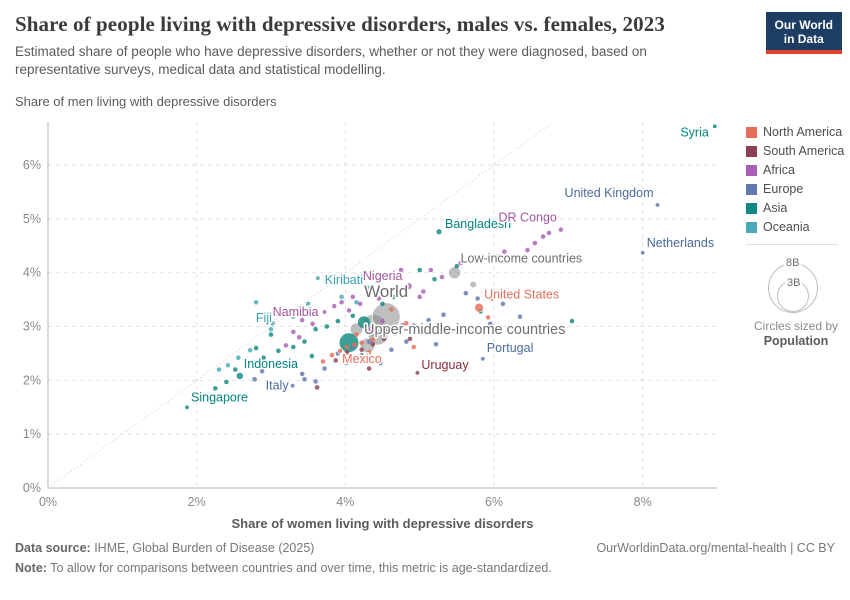 The width and height of the screenshot is (850, 600). Describe the element at coordinates (796, 132) in the screenshot. I see `legend-item-north-america: North America` at that location.